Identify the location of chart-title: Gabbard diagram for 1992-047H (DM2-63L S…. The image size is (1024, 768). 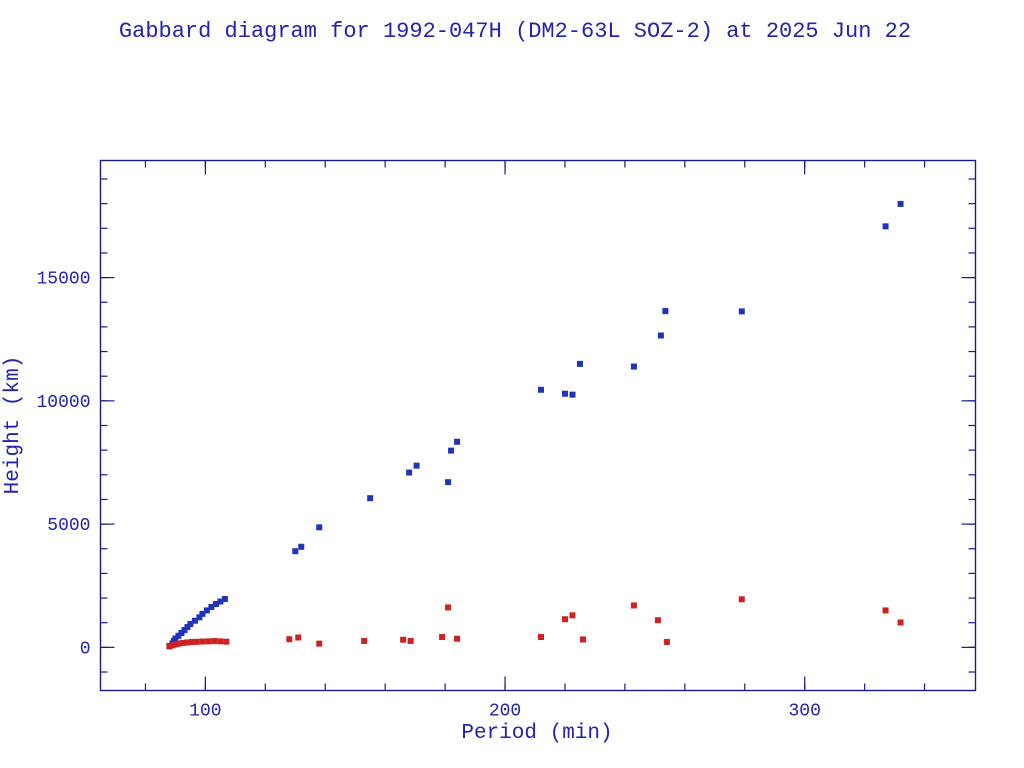
(515, 31).